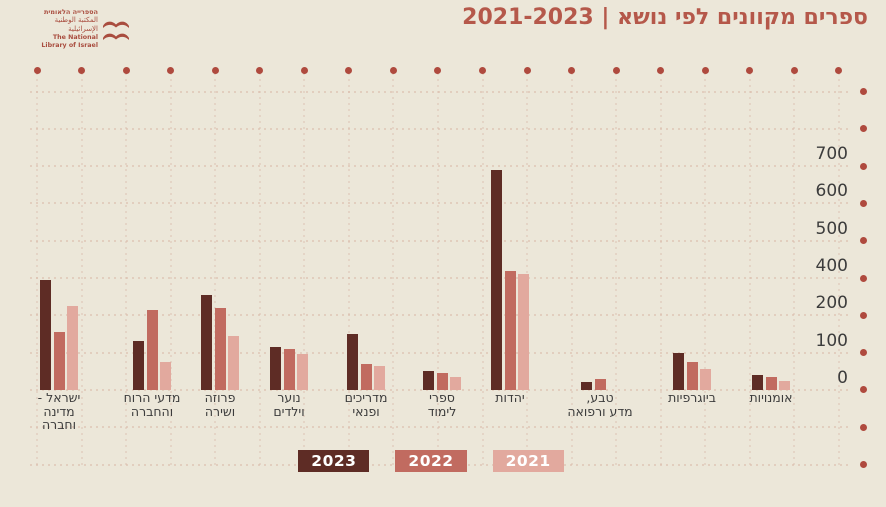  I want to click on category-label: אומנויות, so click(771, 398).